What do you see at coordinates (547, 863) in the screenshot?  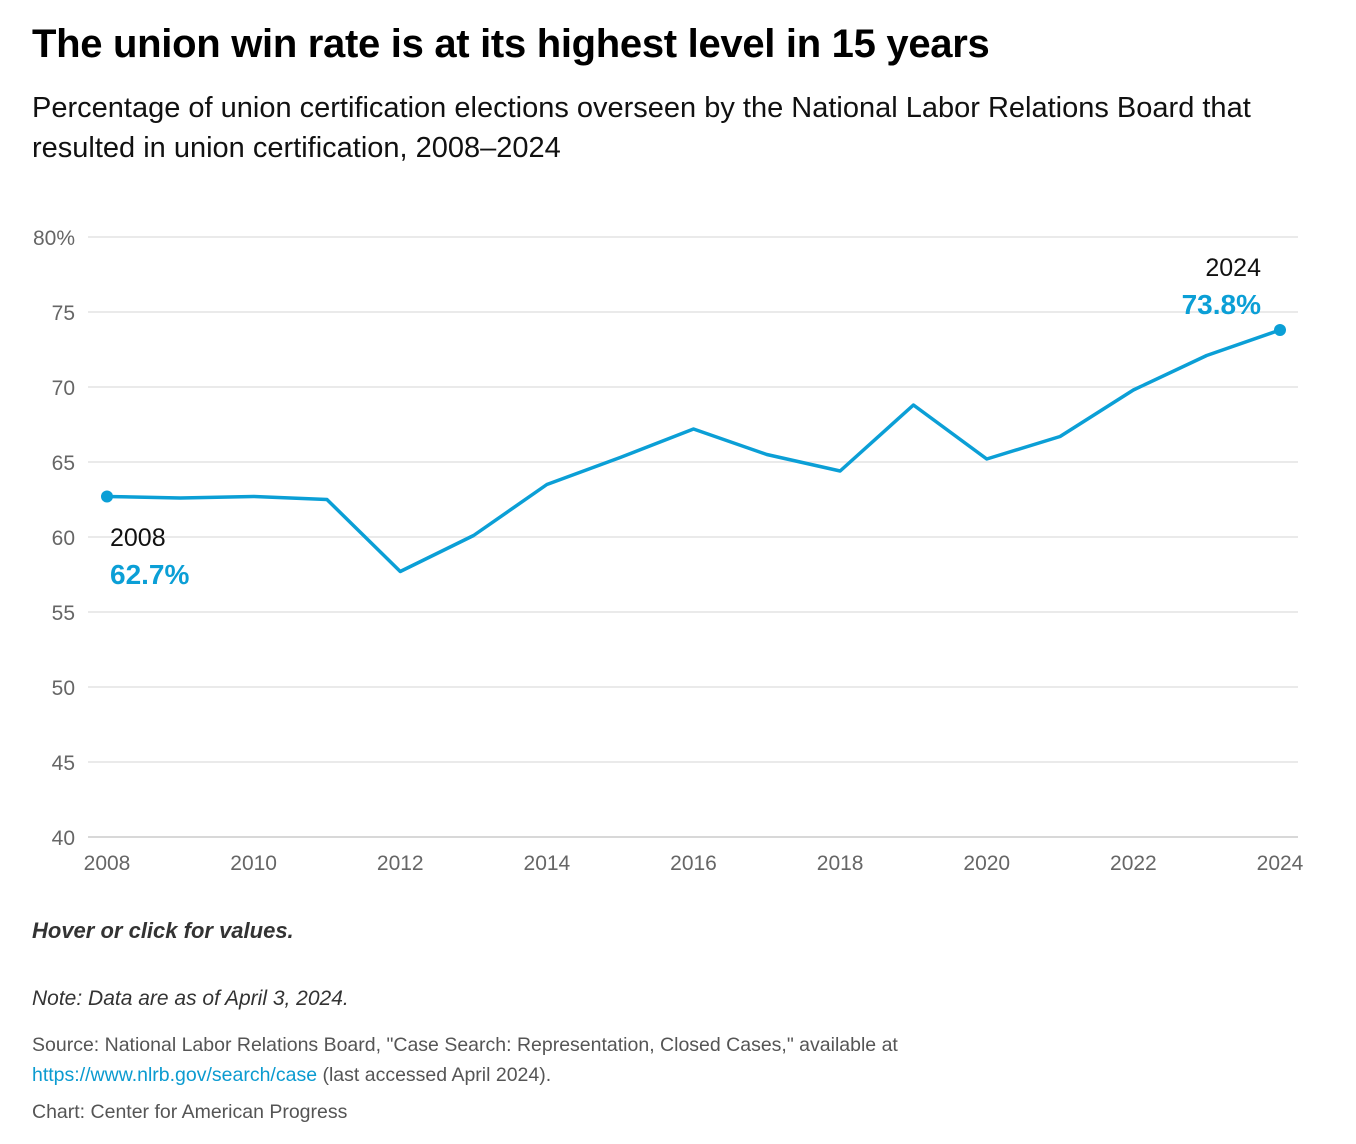 I see `x-tick-label: 2014` at bounding box center [547, 863].